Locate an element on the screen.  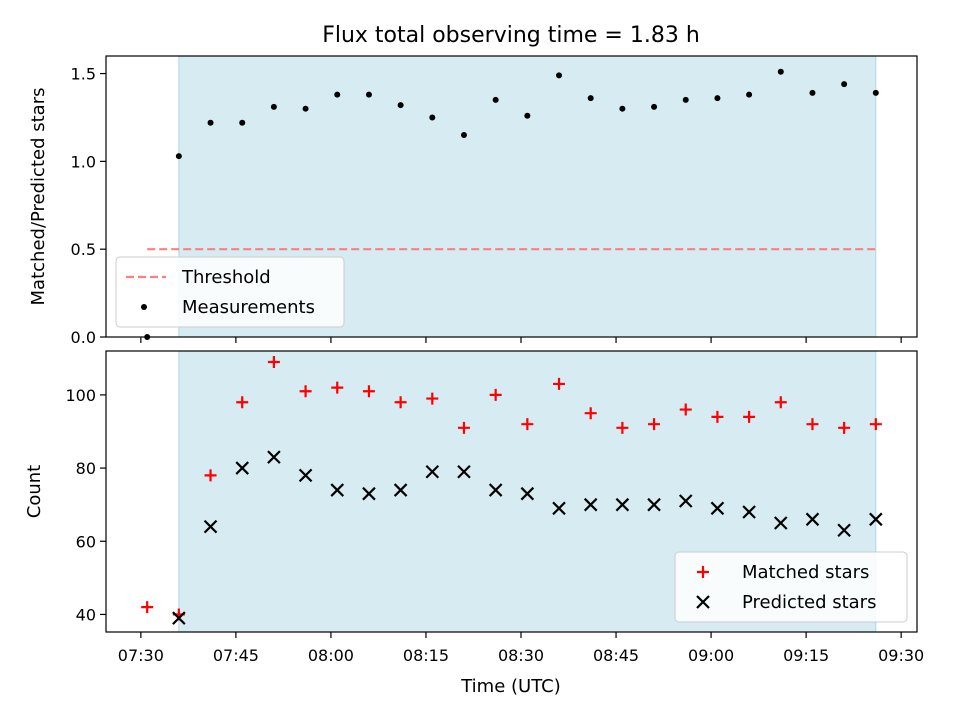
x-tick-label: 07:30 is located at coordinates (141, 655).